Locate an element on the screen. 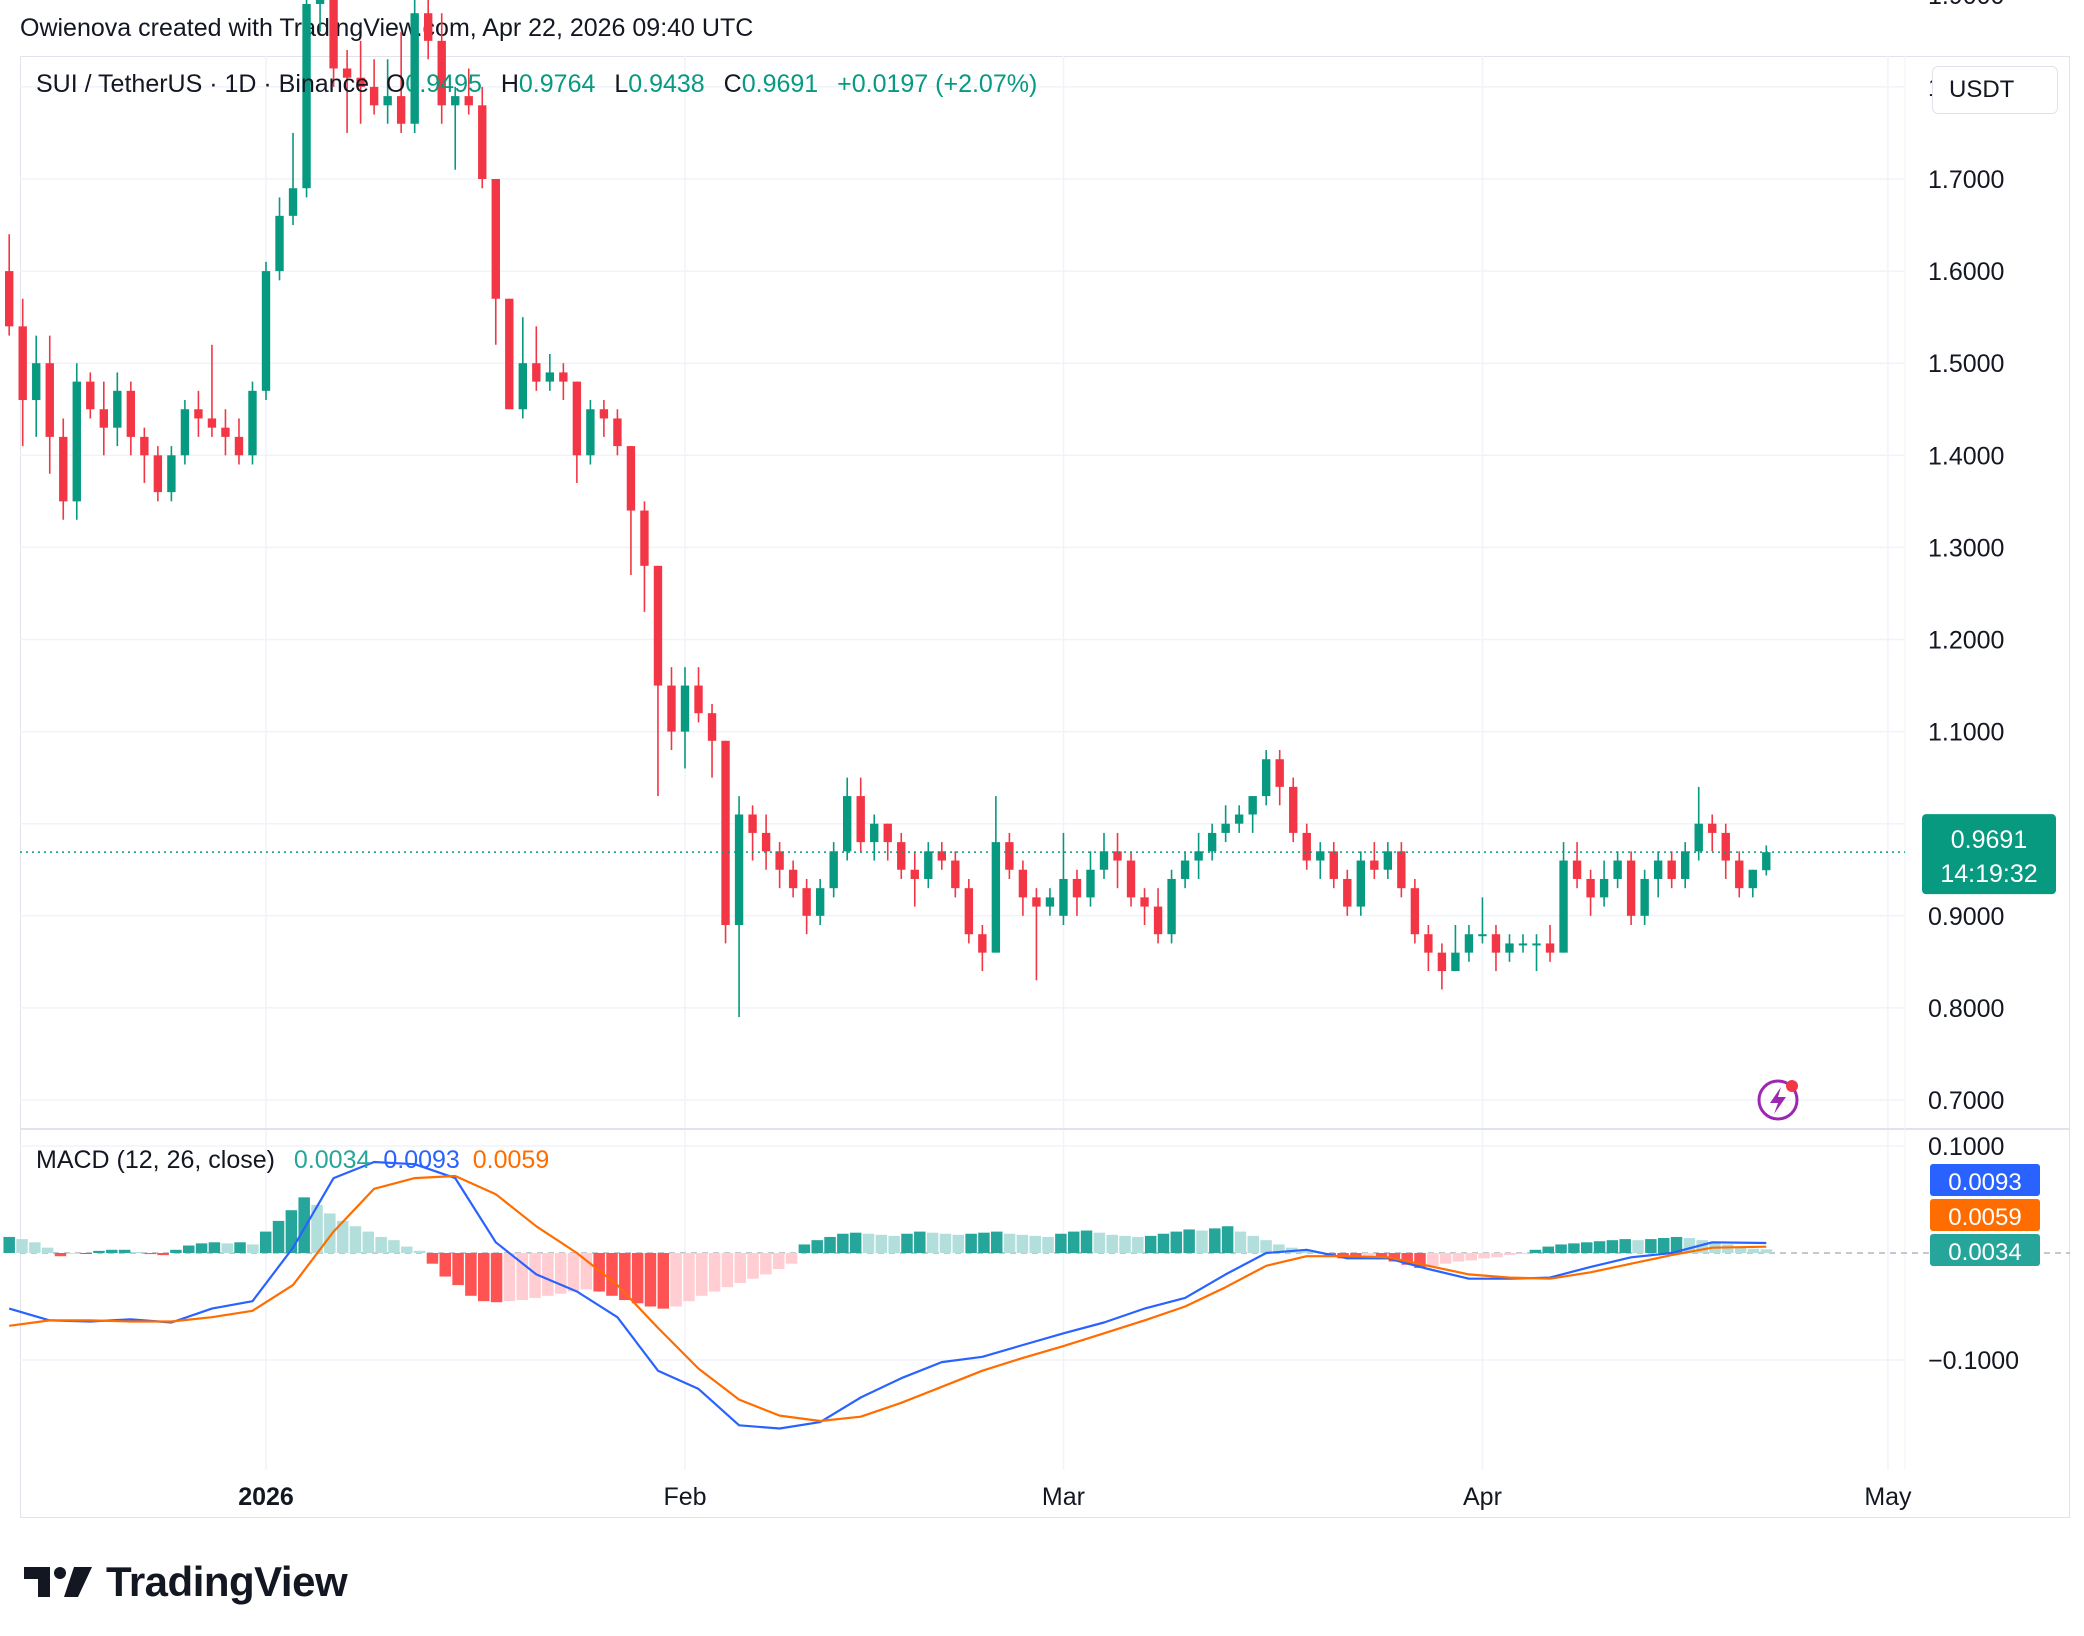  y-tick-label: 1.3000 is located at coordinates (1966, 548).